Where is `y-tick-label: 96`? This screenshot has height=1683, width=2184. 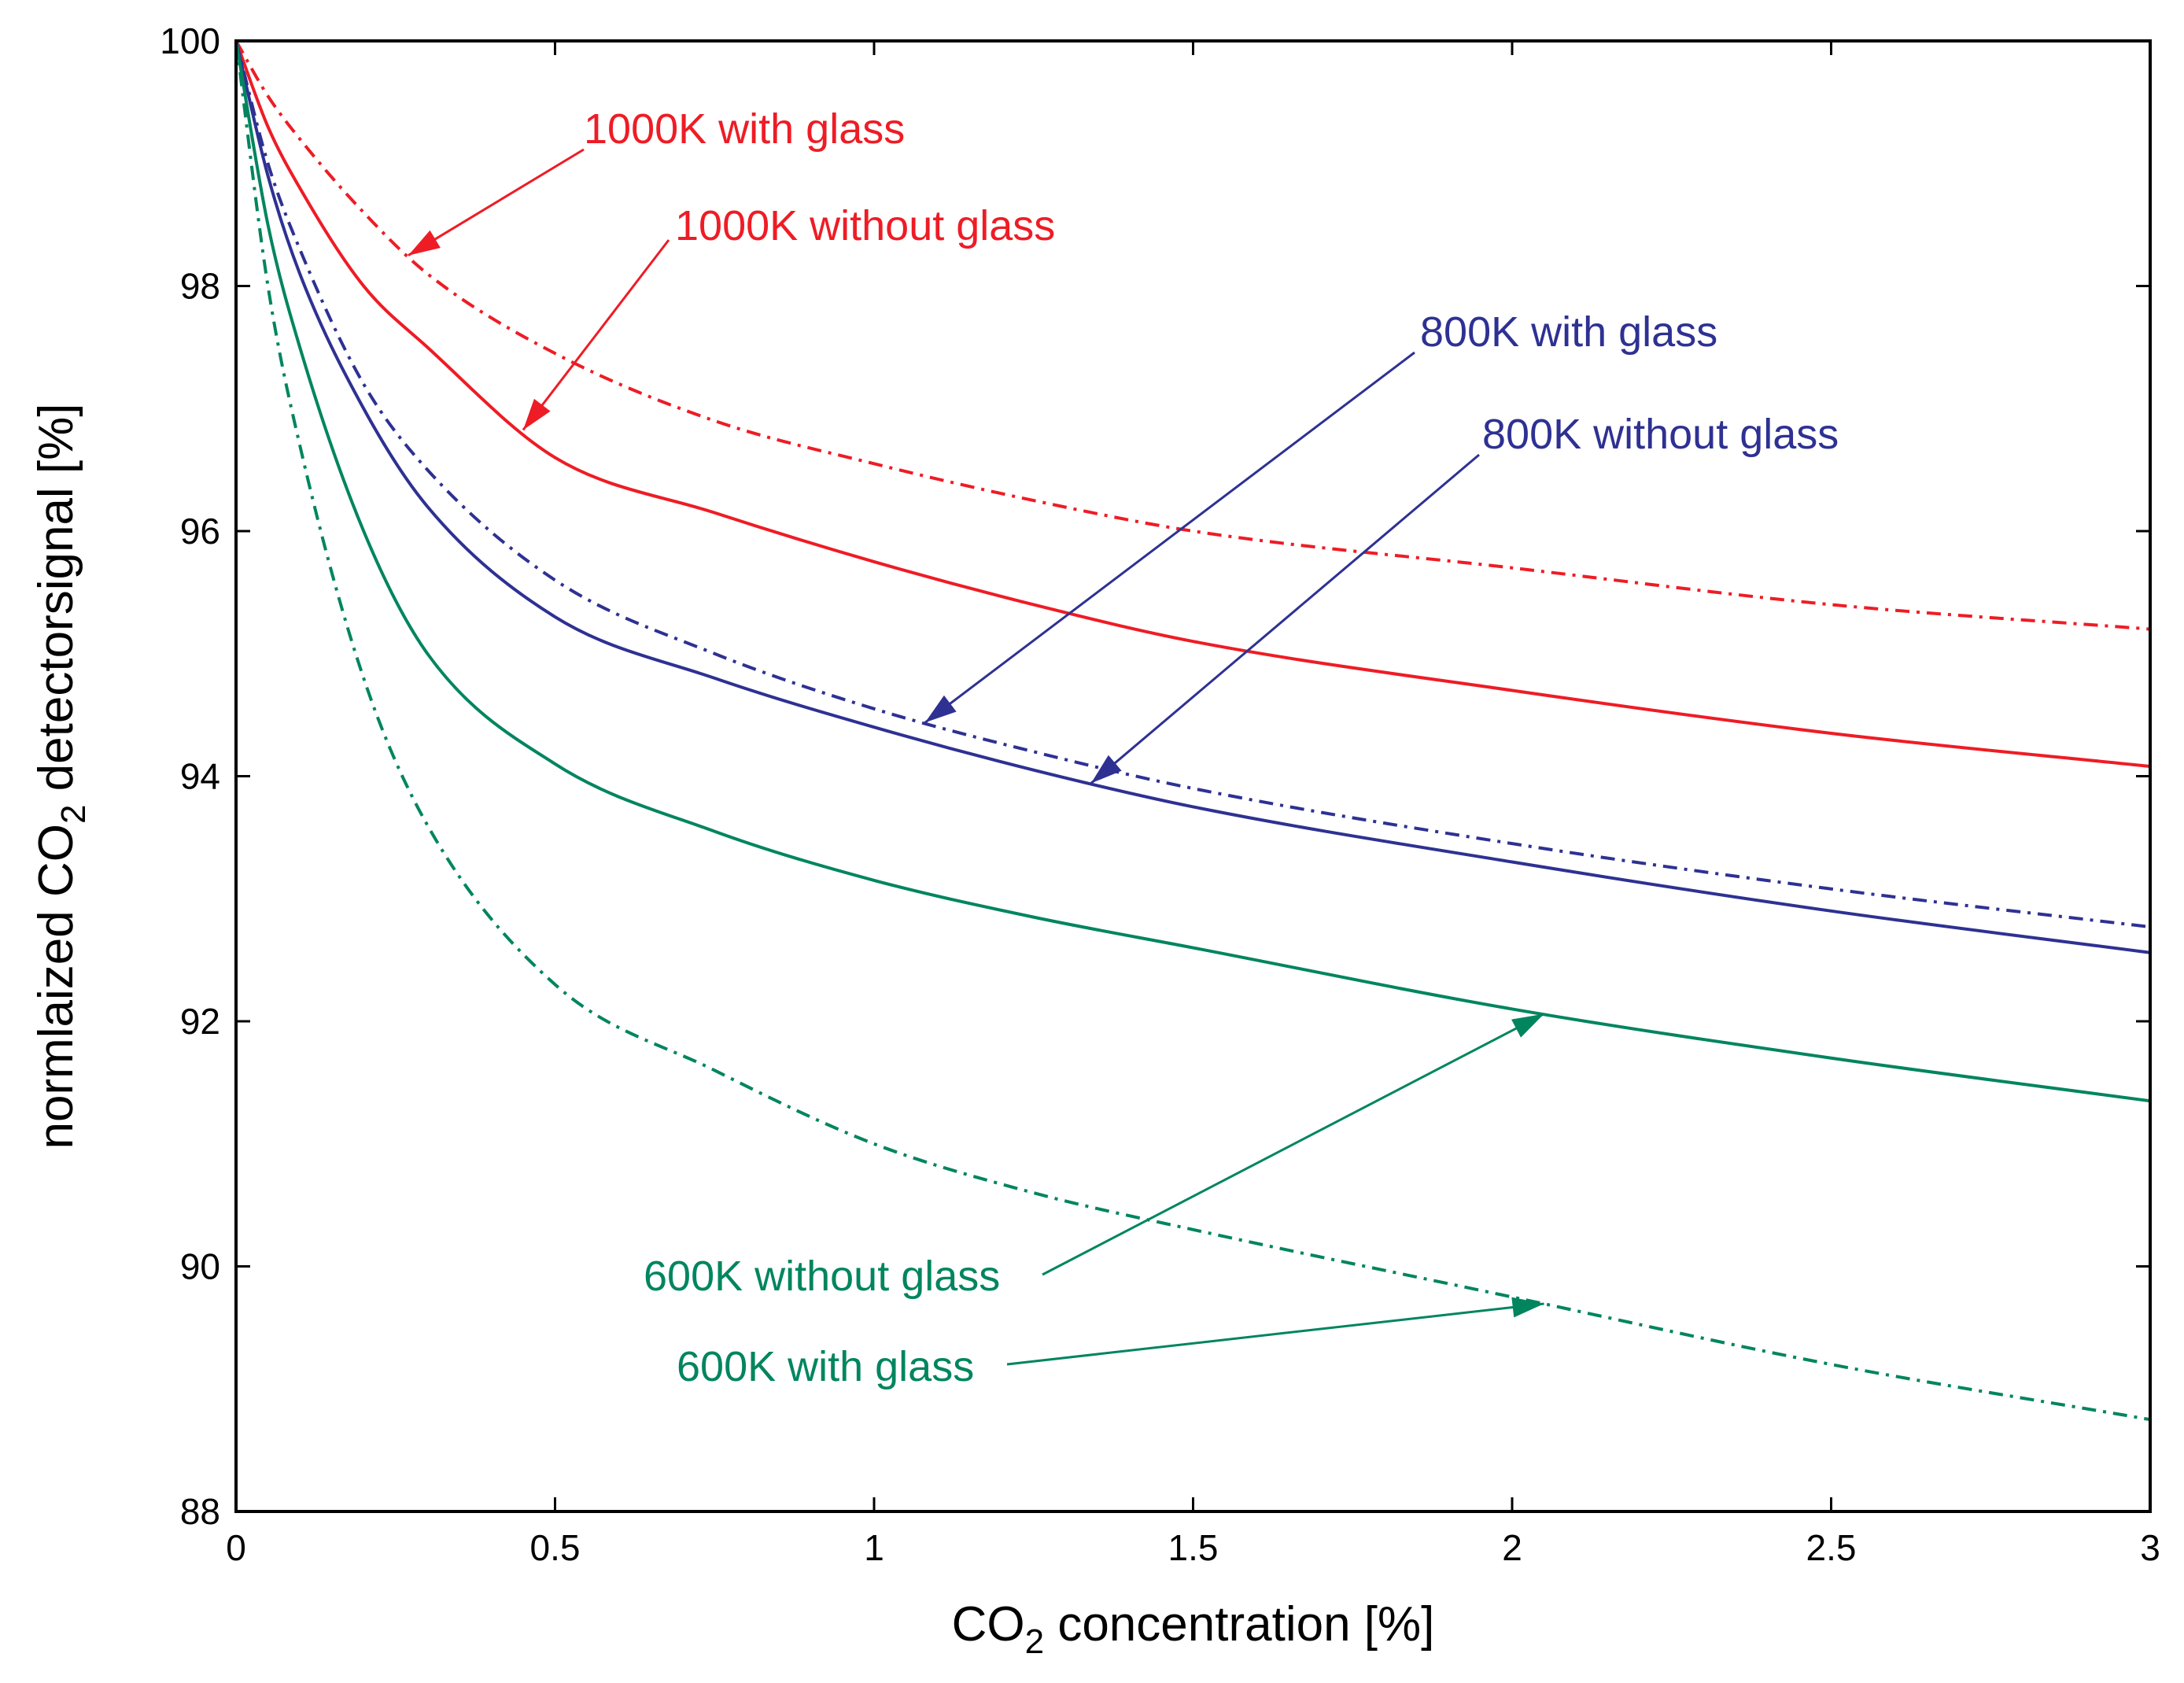 y-tick-label: 96 is located at coordinates (200, 531).